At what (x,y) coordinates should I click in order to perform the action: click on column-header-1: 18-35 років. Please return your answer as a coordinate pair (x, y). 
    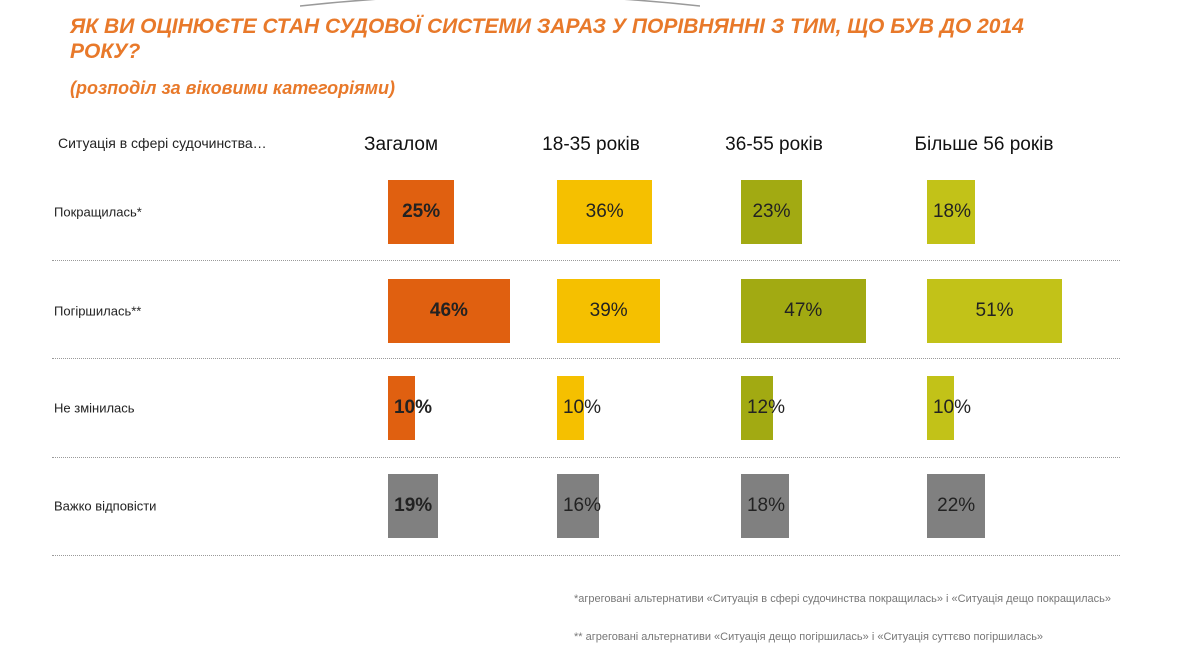
    Looking at the image, I should click on (591, 144).